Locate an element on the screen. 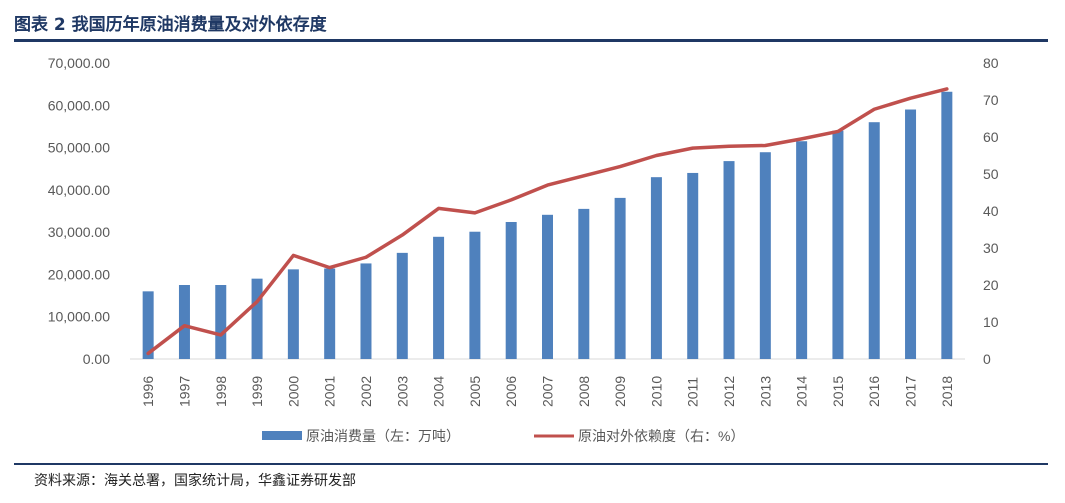 The height and width of the screenshot is (503, 1065). chart-title: 图表 2 我国历年原油消费量及对外依存度 is located at coordinates (170, 25).